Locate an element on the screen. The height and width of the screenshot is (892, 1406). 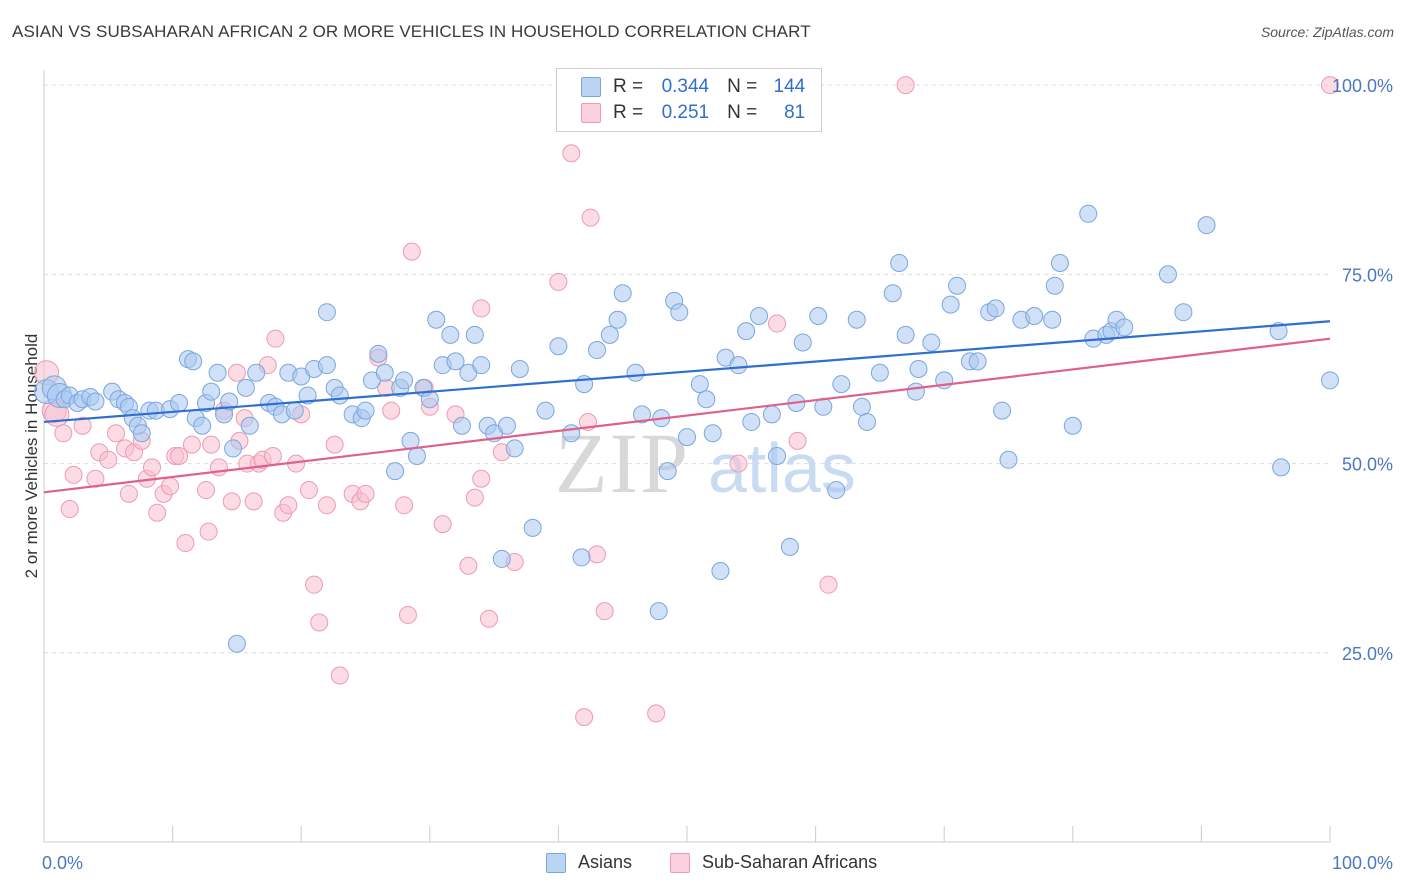
legend-n-label: N = is located at coordinates (742, 86).